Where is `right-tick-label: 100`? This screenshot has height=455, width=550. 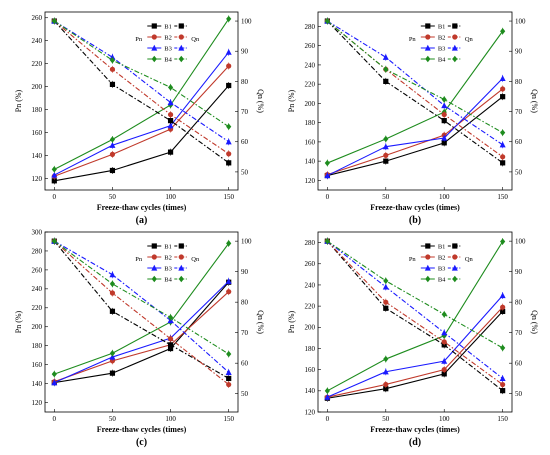
right-tick-label: 100 is located at coordinates (246, 21).